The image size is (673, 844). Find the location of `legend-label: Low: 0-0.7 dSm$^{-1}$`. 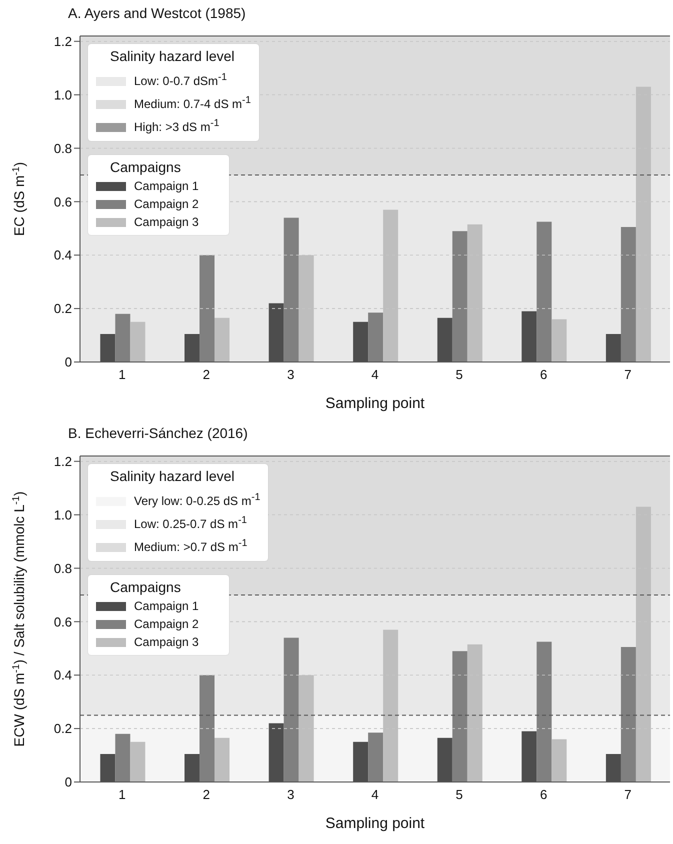

legend-label: Low: 0-0.7 dSm$^{-1}$ is located at coordinates (180, 80).